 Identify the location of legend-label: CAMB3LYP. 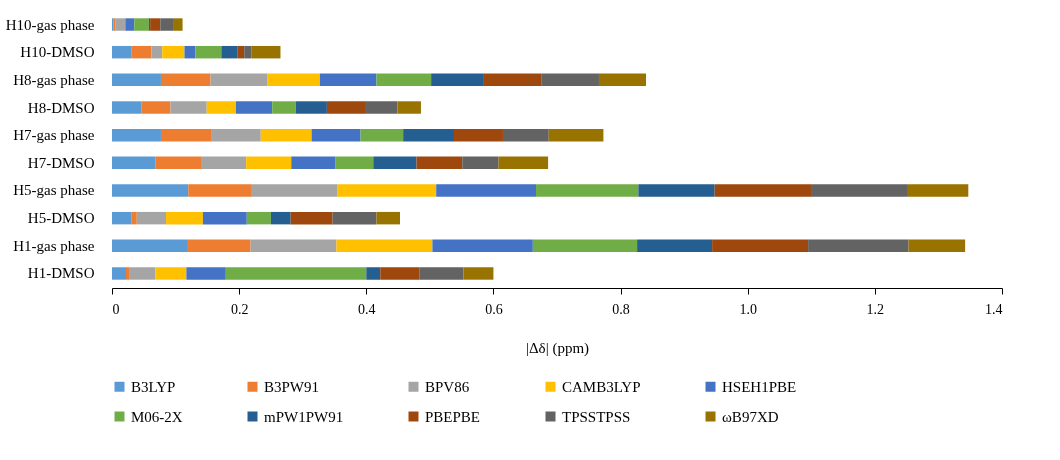
(601, 386).